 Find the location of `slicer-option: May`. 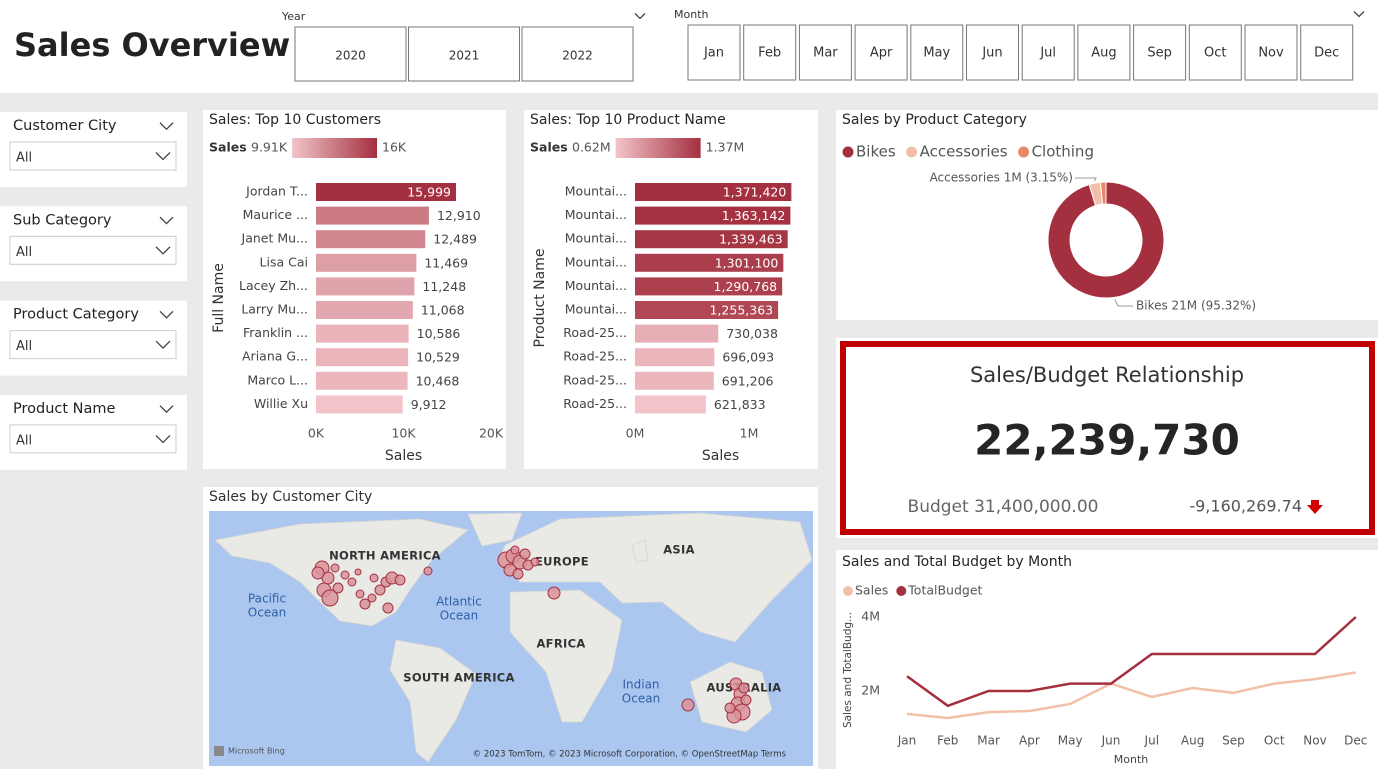

slicer-option: May is located at coordinates (936, 53).